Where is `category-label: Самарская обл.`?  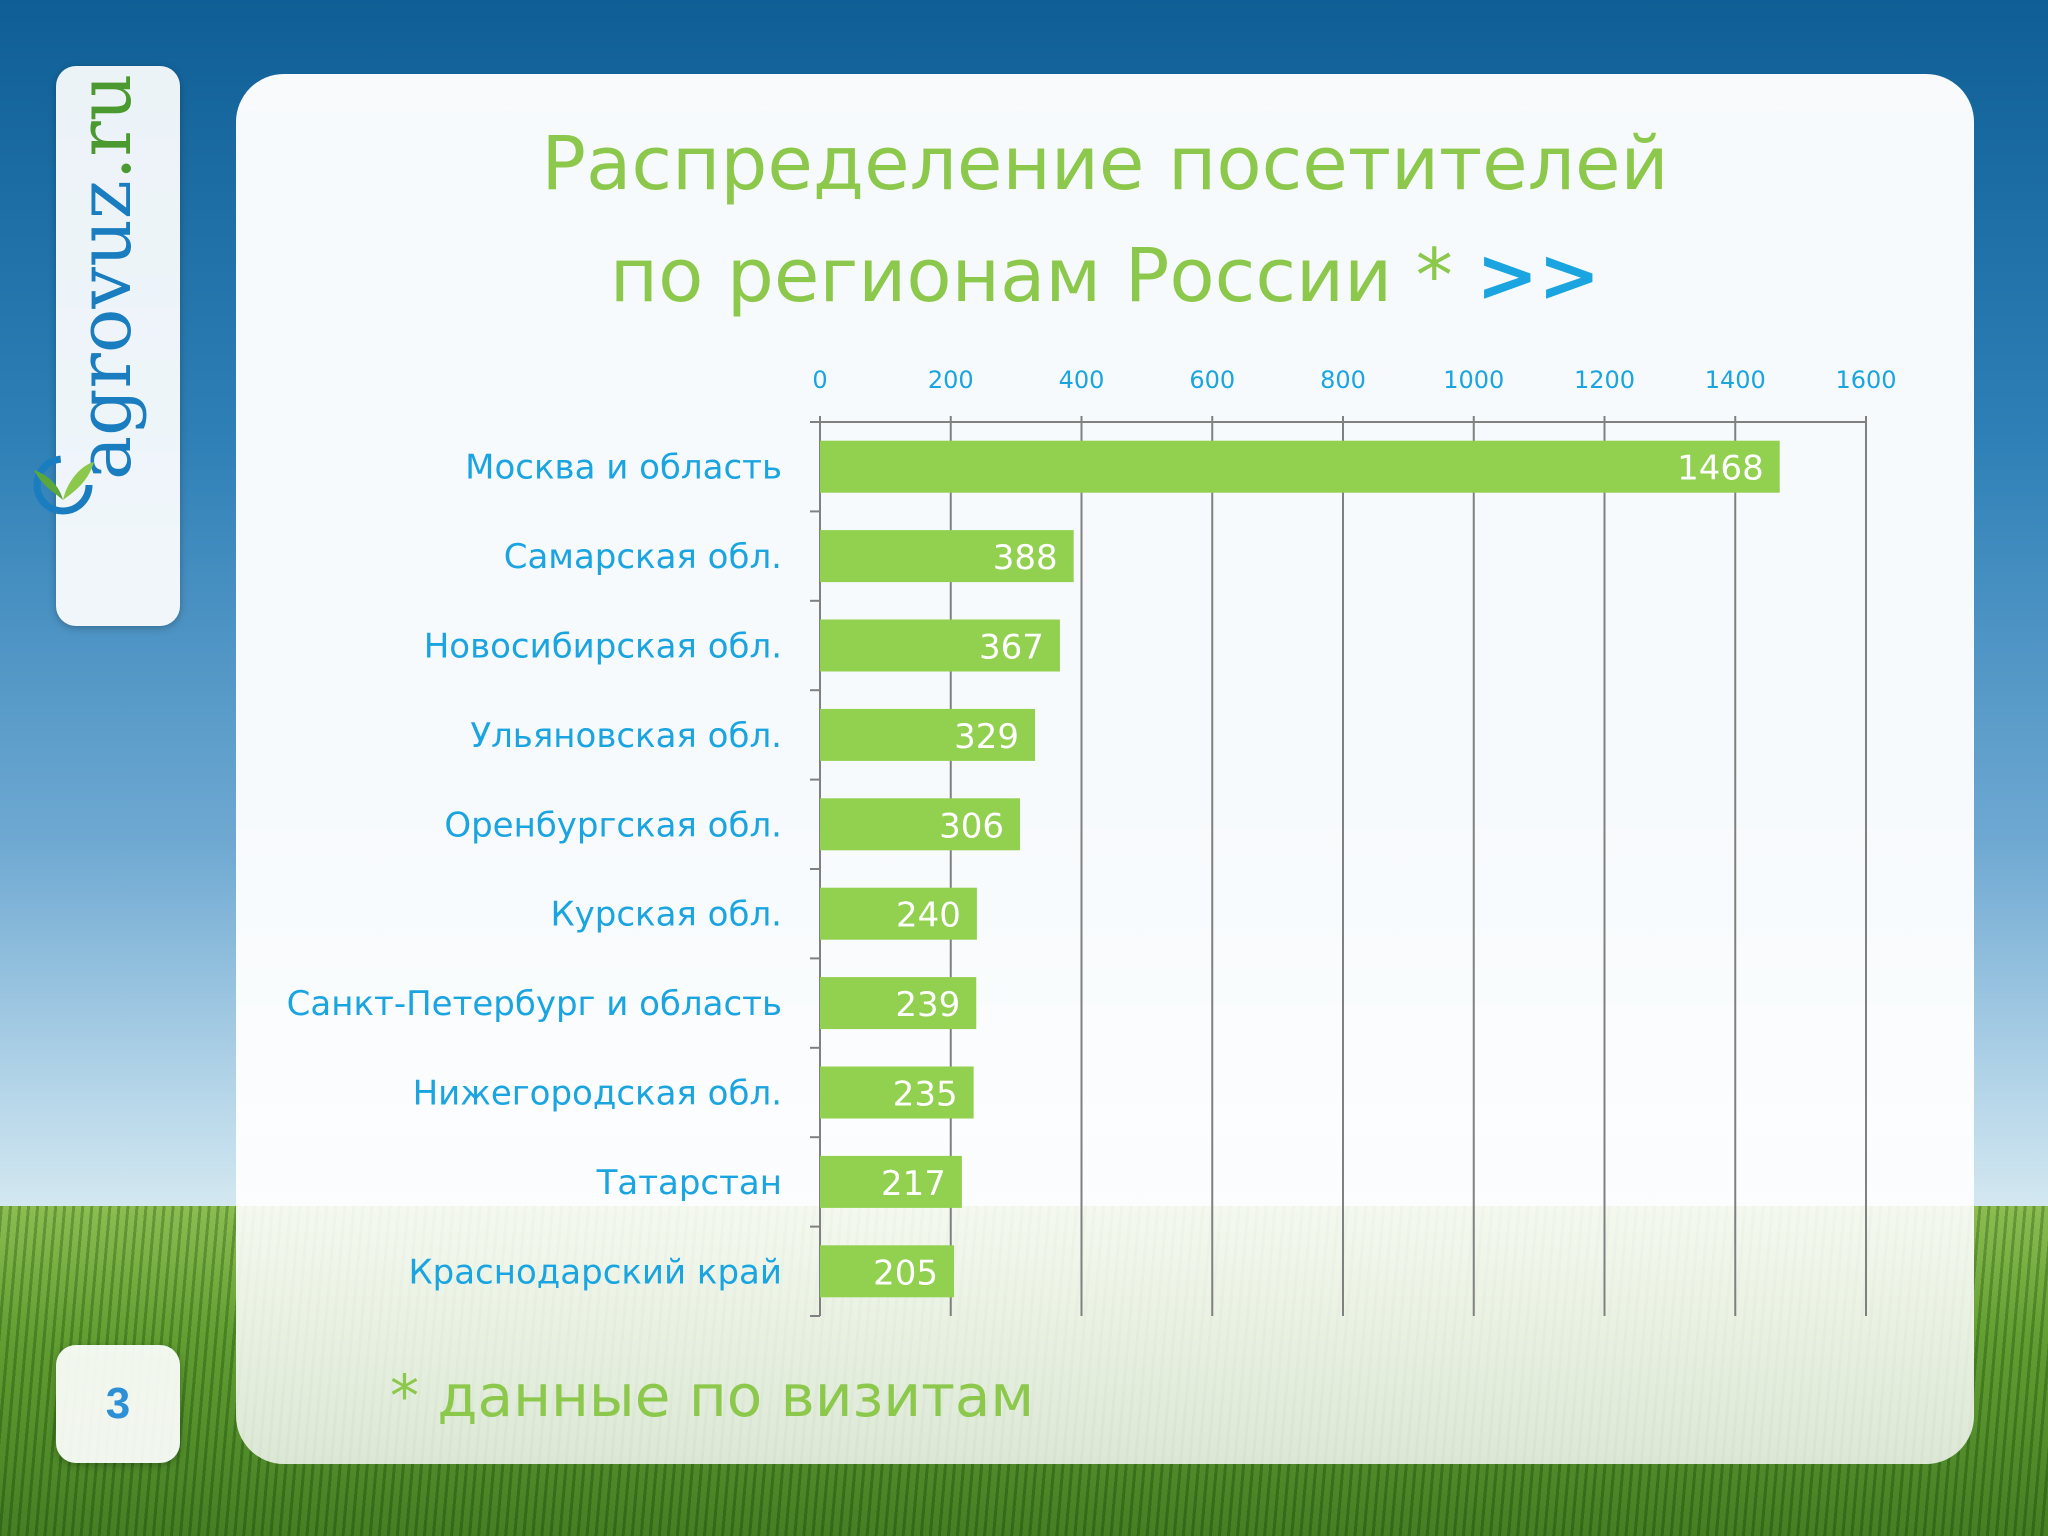 category-label: Самарская обл. is located at coordinates (643, 557).